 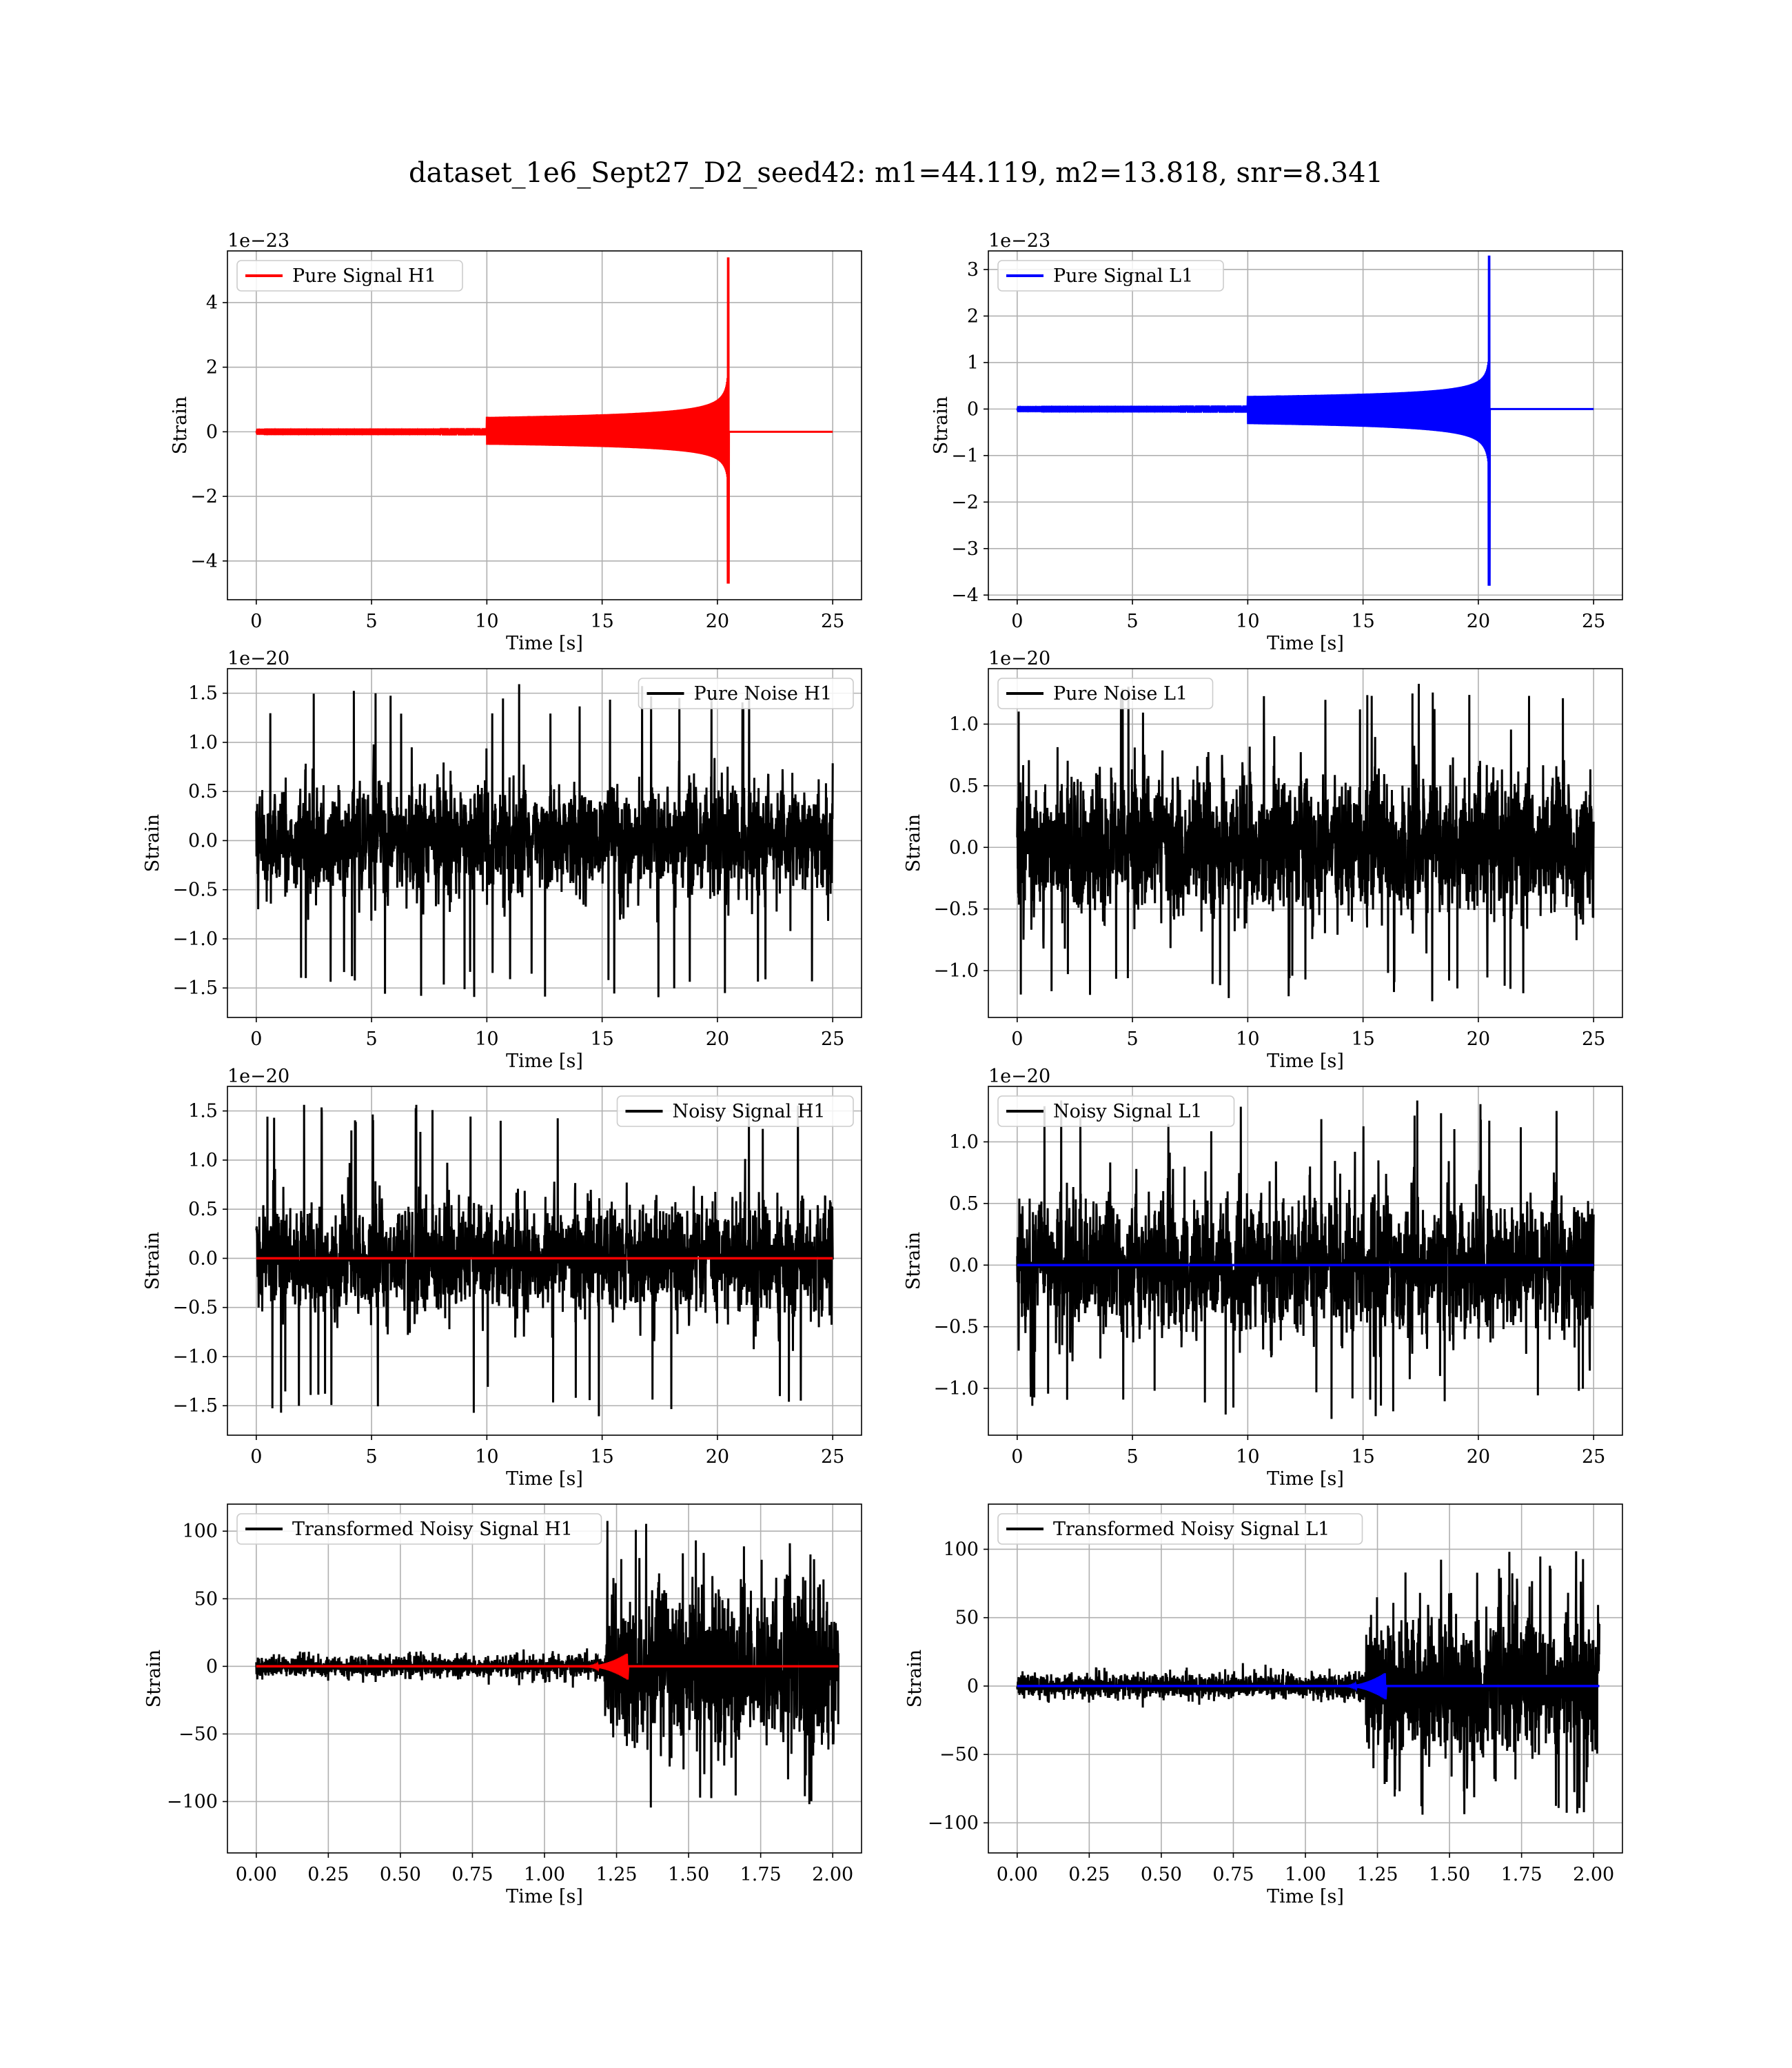 What do you see at coordinates (1120, 693) in the screenshot?
I see `legend-label: Pure Noise L1` at bounding box center [1120, 693].